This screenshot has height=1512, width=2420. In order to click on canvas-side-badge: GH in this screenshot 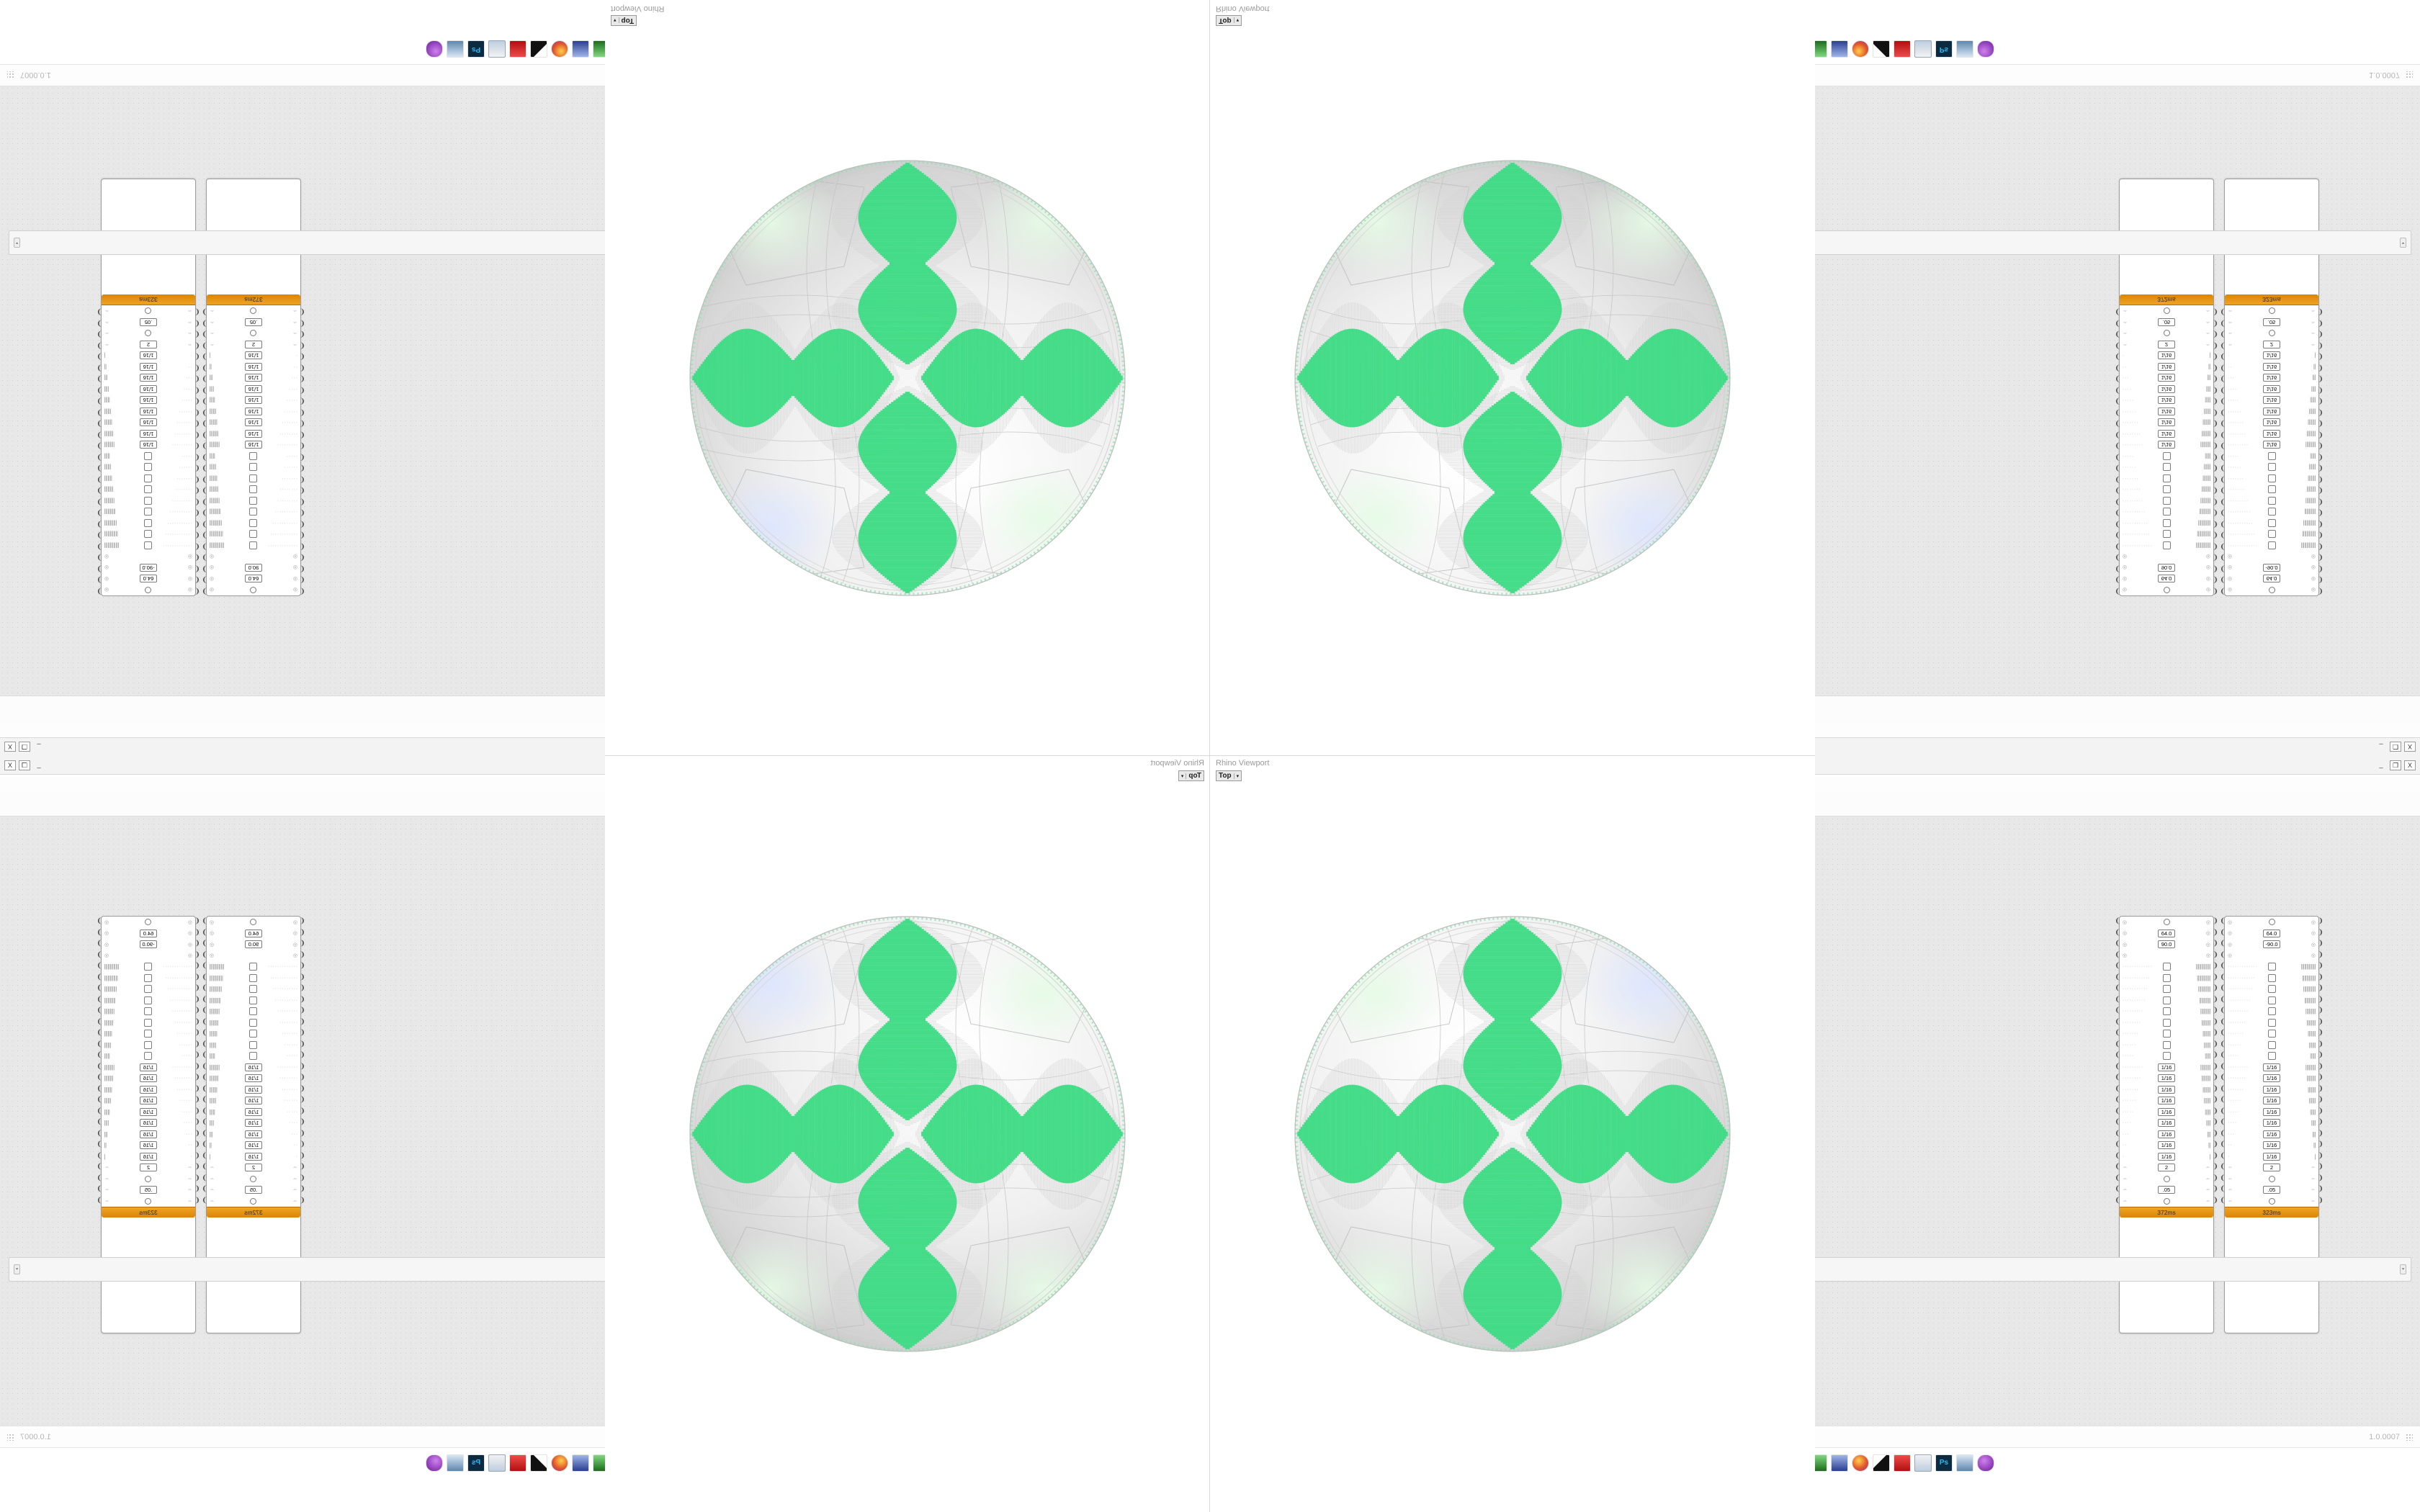, I will do `click(1201, 911)`.